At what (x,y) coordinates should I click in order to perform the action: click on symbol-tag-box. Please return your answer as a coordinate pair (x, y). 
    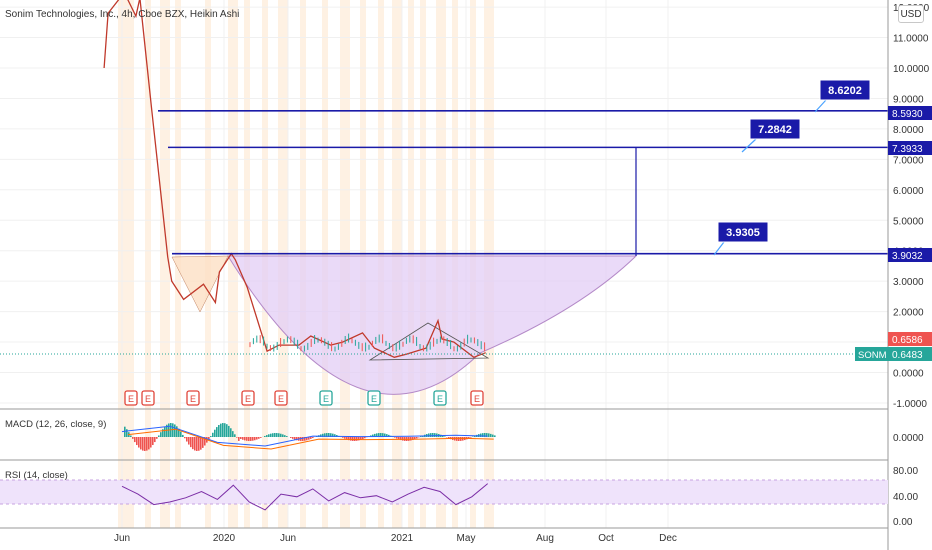
    Looking at the image, I should click on (871, 354).